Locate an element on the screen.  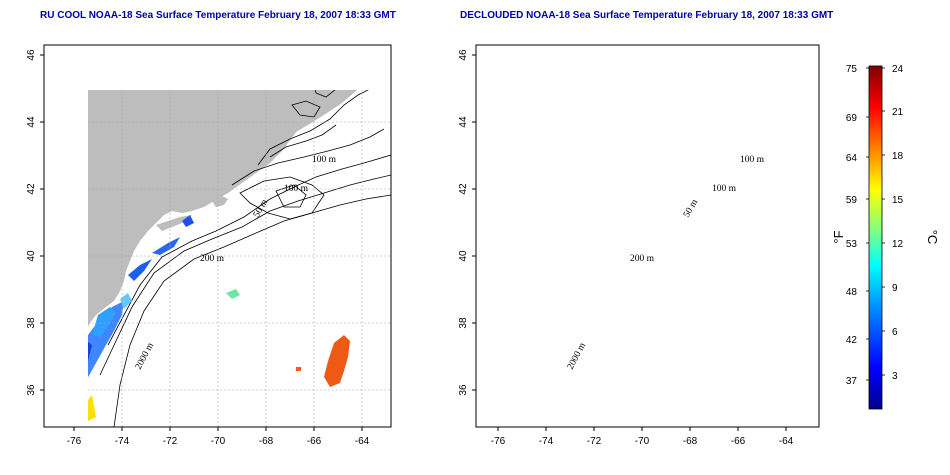
right-sst-gulfstream-patch is located at coordinates (768, 360).